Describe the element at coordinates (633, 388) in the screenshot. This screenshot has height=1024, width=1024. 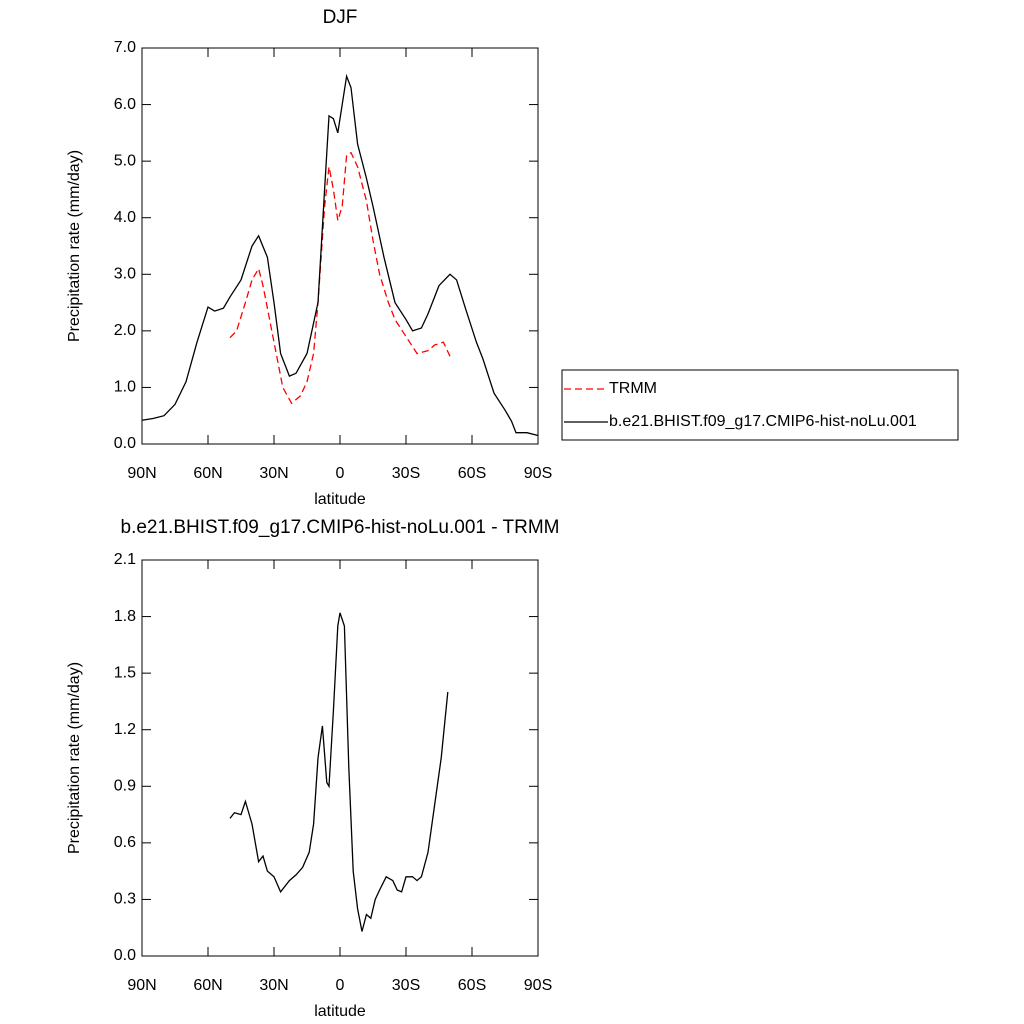
I see `legend-label: TRMM` at that location.